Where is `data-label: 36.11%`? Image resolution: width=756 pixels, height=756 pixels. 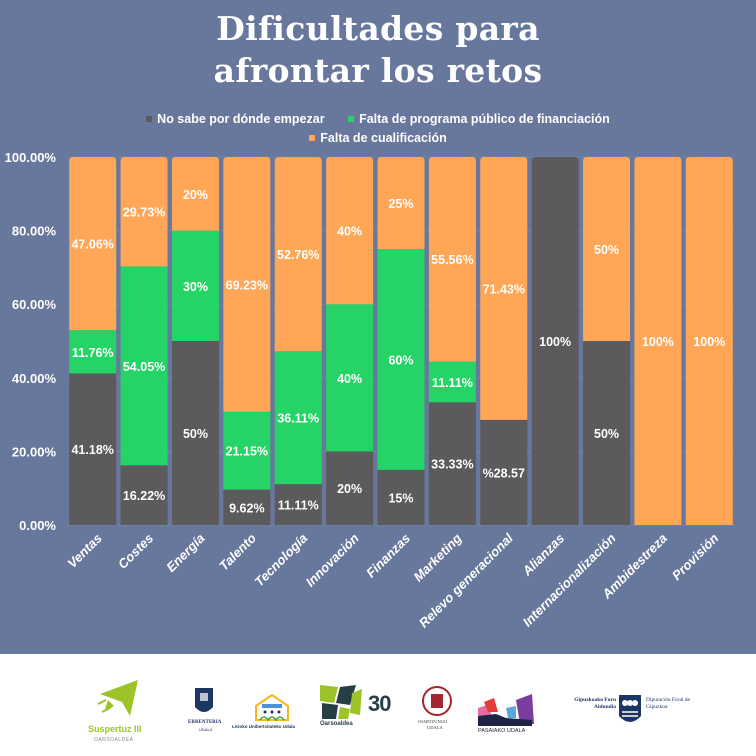 data-label: 36.11% is located at coordinates (298, 419).